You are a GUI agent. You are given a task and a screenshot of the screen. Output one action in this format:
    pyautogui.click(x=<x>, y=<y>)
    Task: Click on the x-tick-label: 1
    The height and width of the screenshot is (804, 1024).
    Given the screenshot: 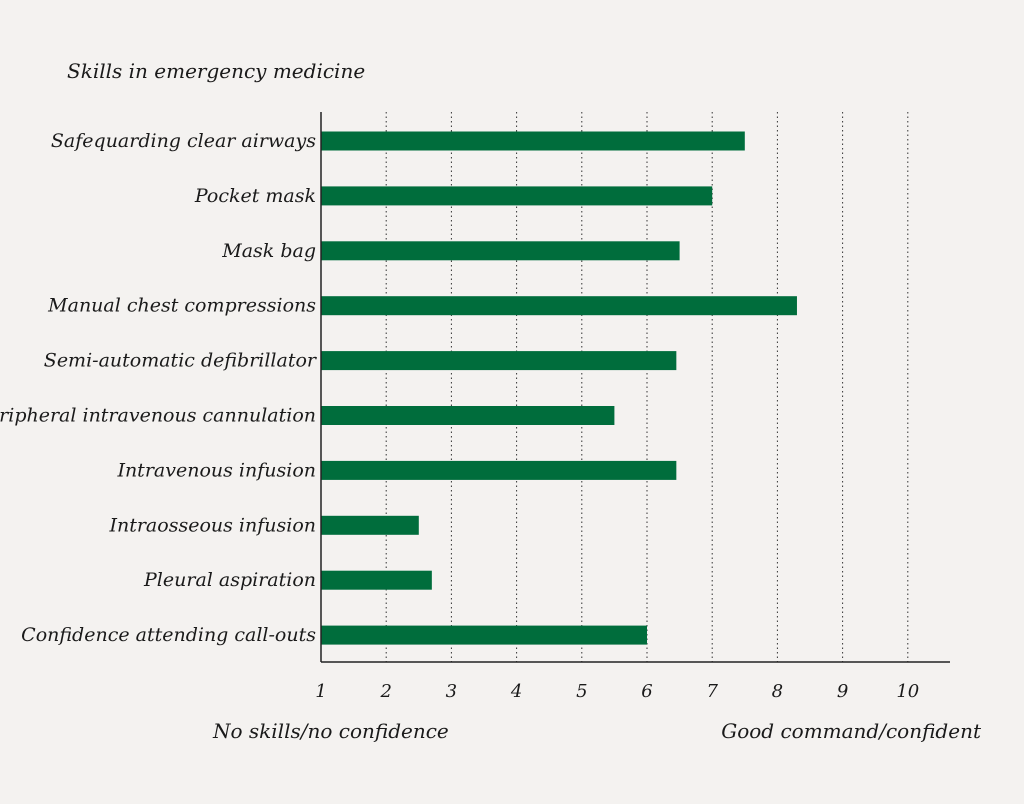 What is the action you would take?
    pyautogui.click(x=320, y=691)
    